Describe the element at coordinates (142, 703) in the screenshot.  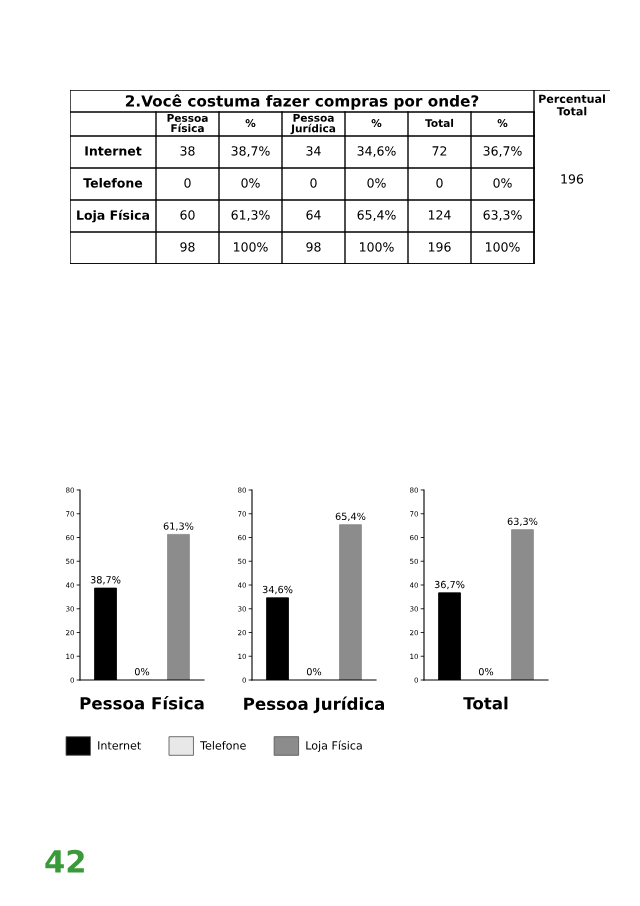
I see `x-axis-title: Pessoa Física` at that location.